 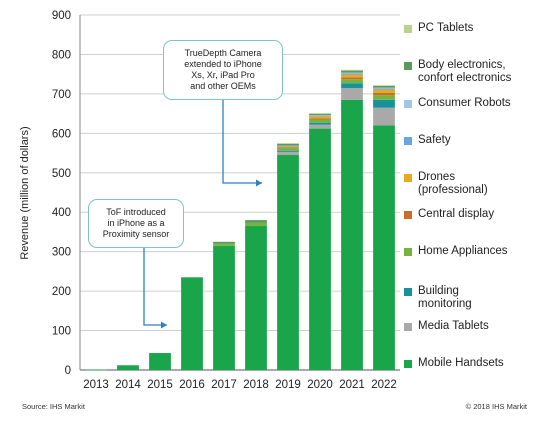 I want to click on tof-arrow, so click(x=155, y=288).